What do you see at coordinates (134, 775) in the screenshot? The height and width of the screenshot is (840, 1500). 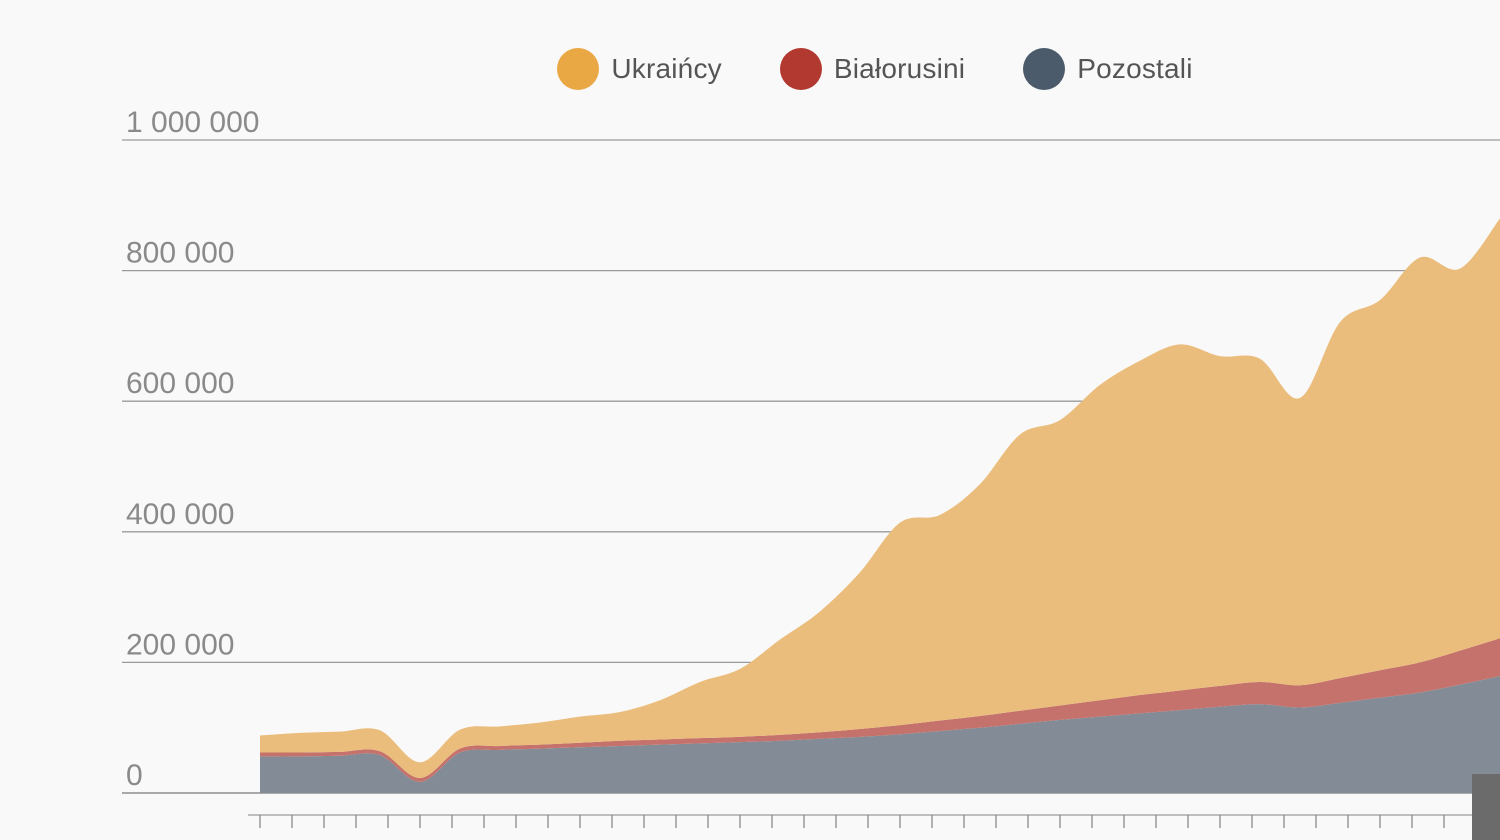 I see `y-tick-label: 0` at bounding box center [134, 775].